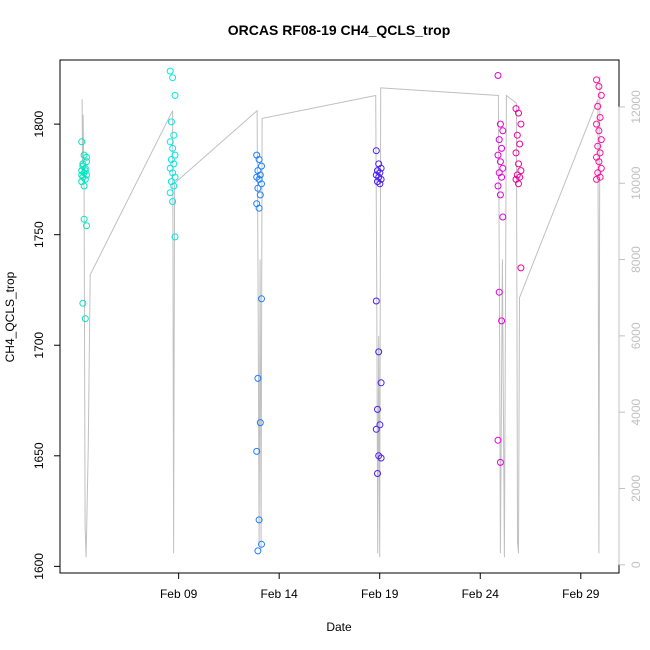  I want to click on x-tick-label: Feb 09, so click(179, 594).